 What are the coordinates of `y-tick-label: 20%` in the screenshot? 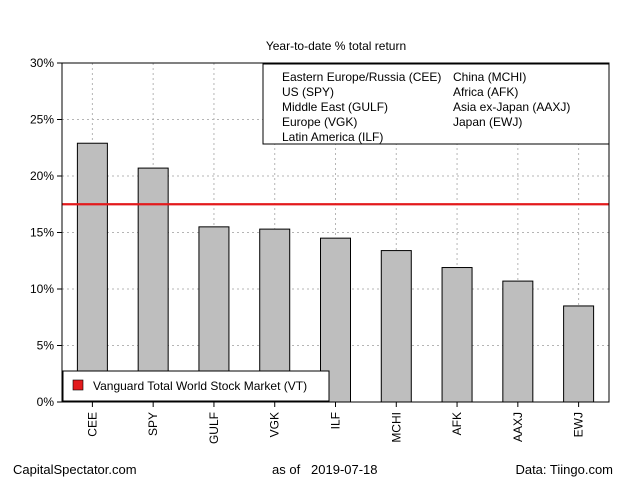 It's located at (42, 176).